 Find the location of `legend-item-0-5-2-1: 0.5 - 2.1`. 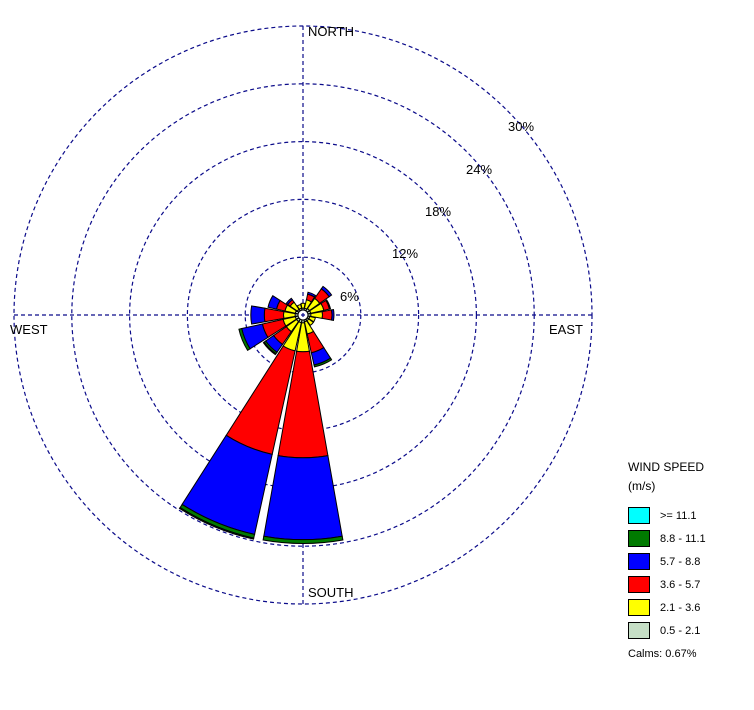

legend-item-0-5-2-1: 0.5 - 2.1 is located at coordinates (690, 630).